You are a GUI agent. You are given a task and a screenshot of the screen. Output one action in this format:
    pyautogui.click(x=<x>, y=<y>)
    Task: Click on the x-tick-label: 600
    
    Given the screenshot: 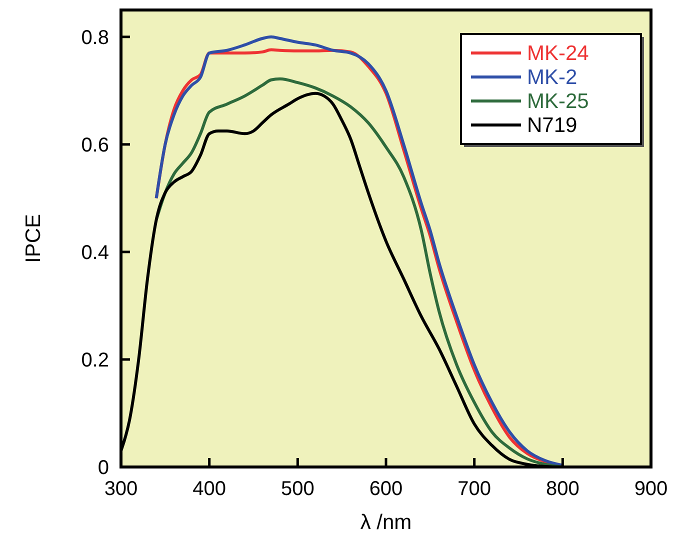 What is the action you would take?
    pyautogui.click(x=386, y=489)
    